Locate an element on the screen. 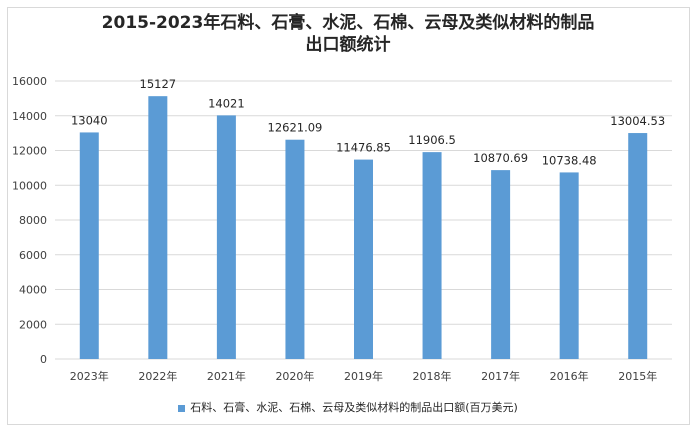 This screenshot has width=696, height=431. data-label: 10870.69 is located at coordinates (500, 158).